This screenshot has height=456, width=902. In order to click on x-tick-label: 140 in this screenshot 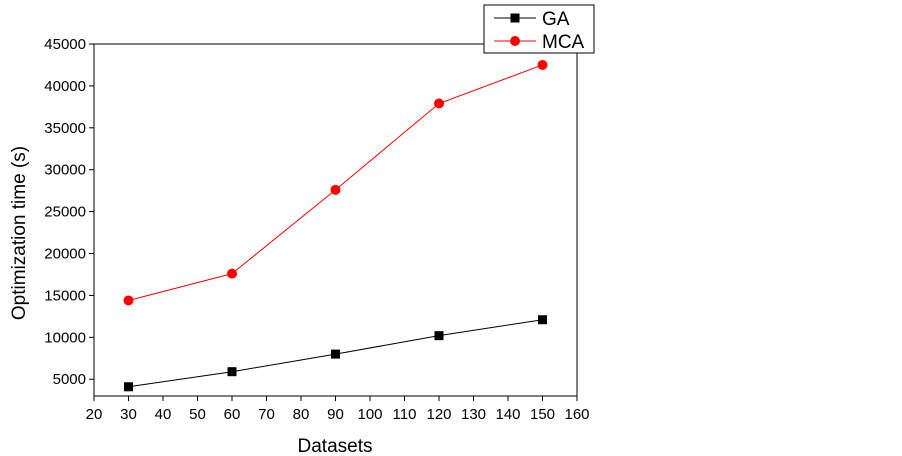, I will do `click(507, 414)`.